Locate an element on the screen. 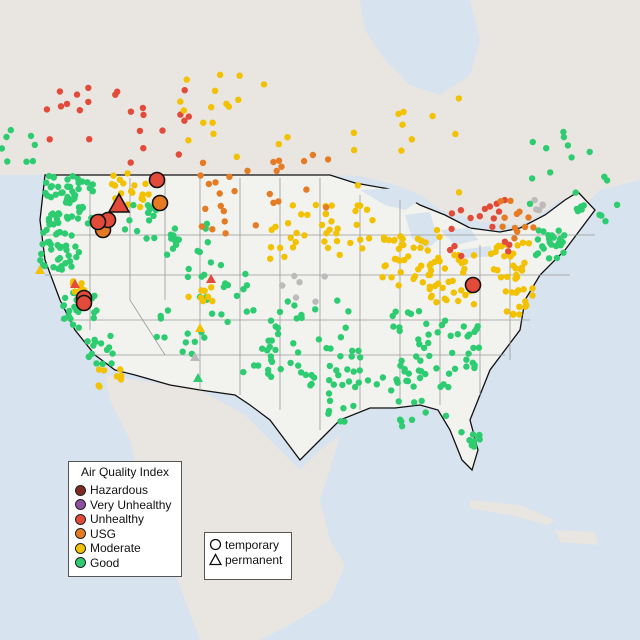 Image resolution: width=640 pixels, height=640 pixels. legend-item-good: Good is located at coordinates (128, 563).